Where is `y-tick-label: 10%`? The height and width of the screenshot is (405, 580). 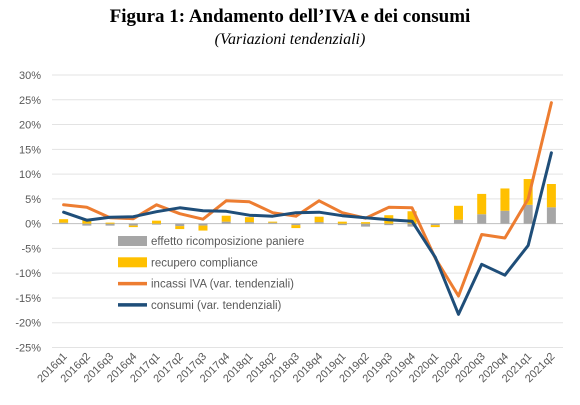
y-tick-label: 10% is located at coordinates (30, 175).